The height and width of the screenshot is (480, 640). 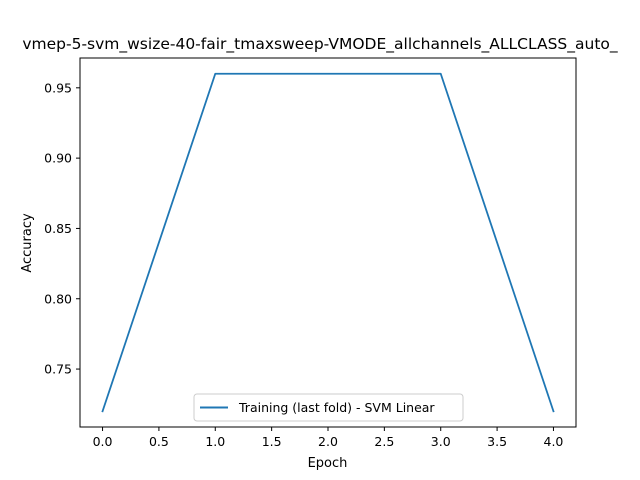 I want to click on x-tick-label: 1.0, so click(x=215, y=441).